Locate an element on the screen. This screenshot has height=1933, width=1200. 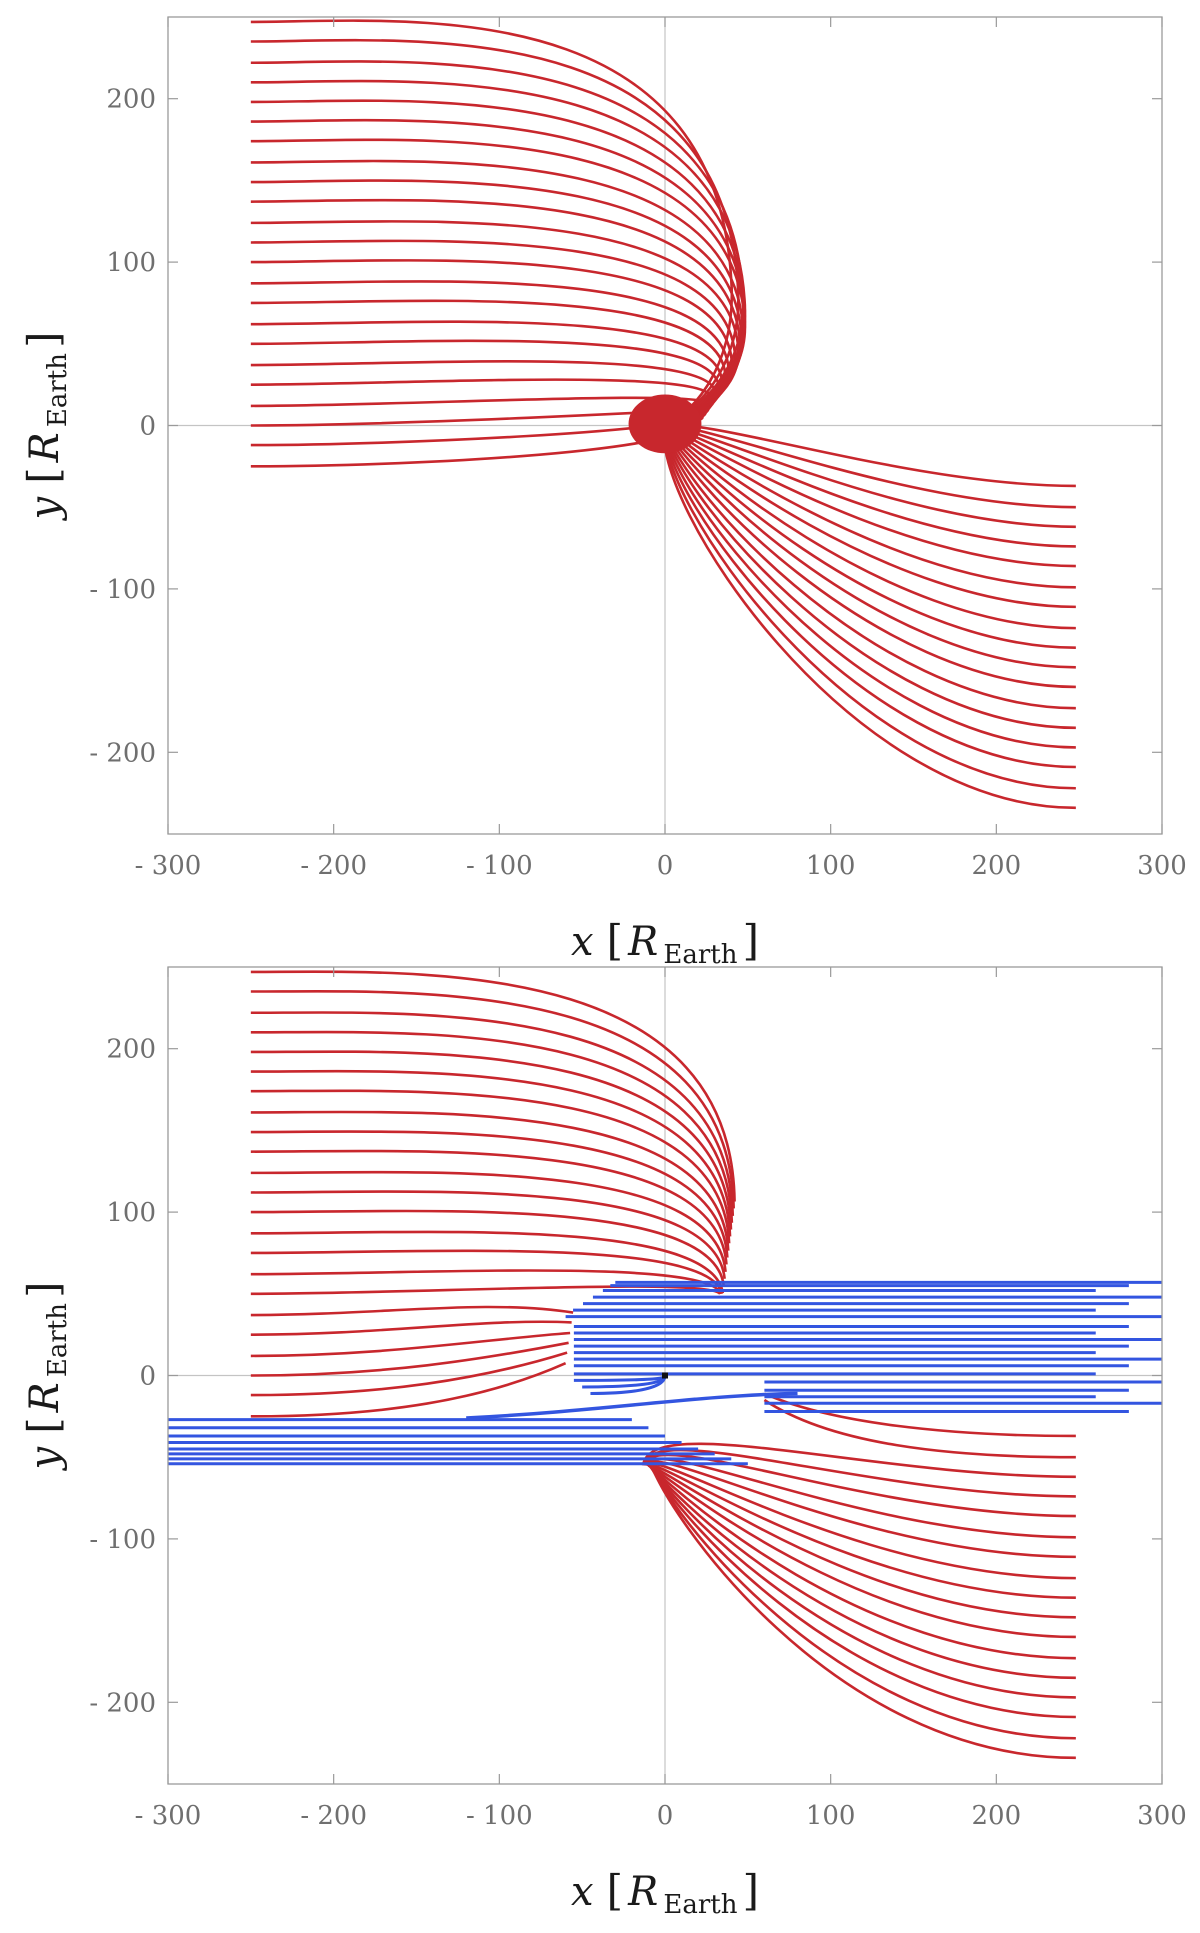
y-axis-label-bottom: y [ R Earth ] is located at coordinates (46, 1377).